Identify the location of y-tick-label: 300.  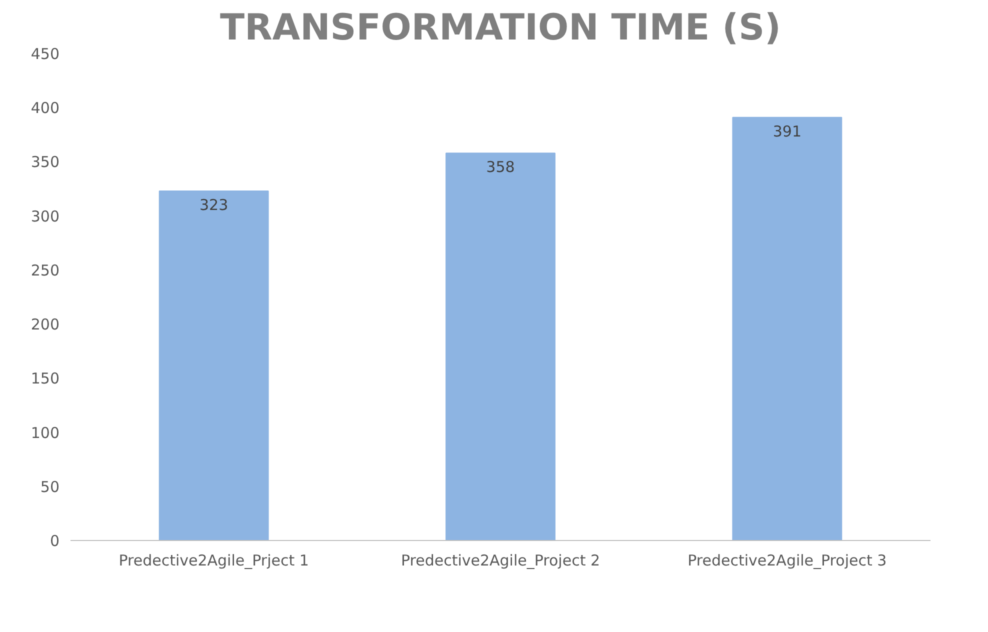
(45, 216).